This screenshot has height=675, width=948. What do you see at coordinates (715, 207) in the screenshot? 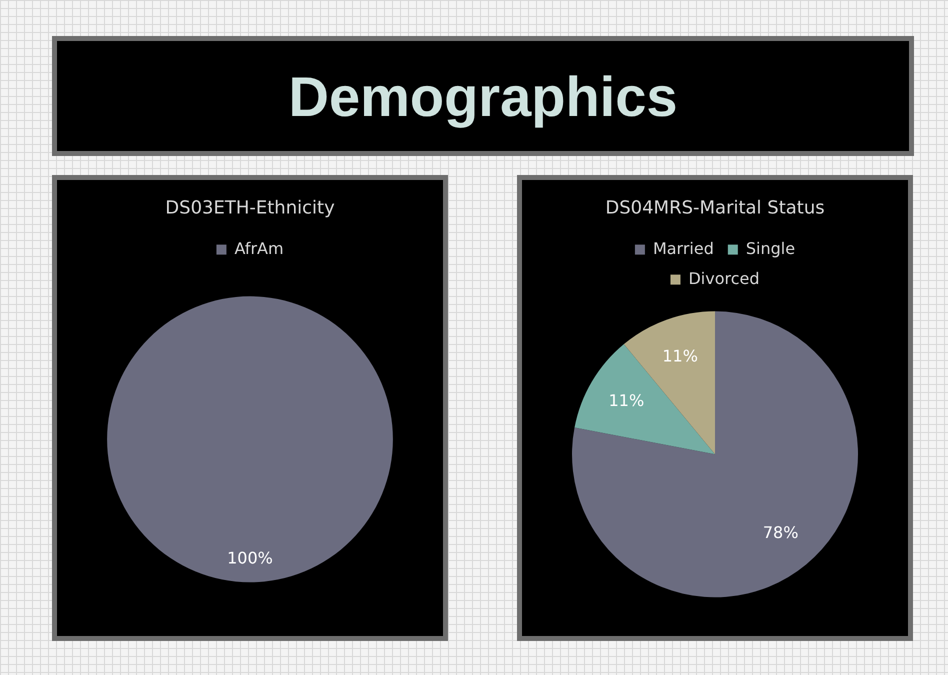
I see `chart-title: DS04MRS-Marital Status` at bounding box center [715, 207].